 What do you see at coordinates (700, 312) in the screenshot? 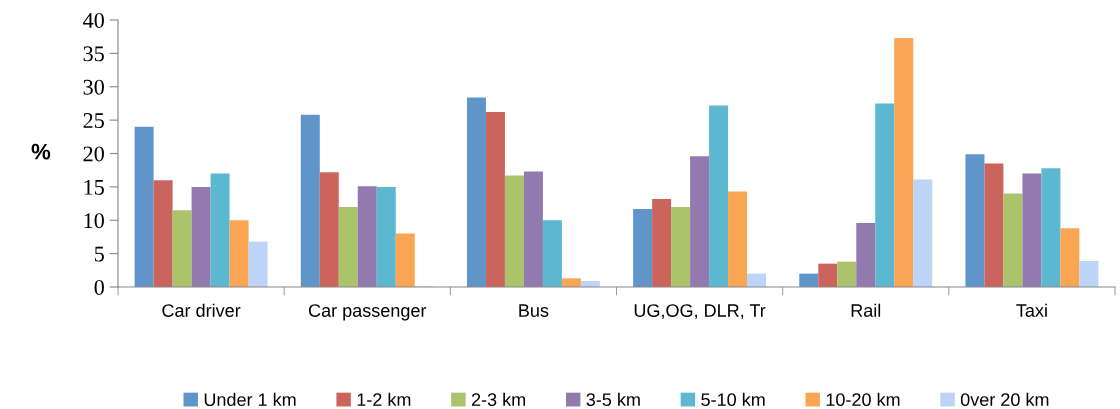
I see `x-tick-label: UG,OG, DLR, Tr` at bounding box center [700, 312].